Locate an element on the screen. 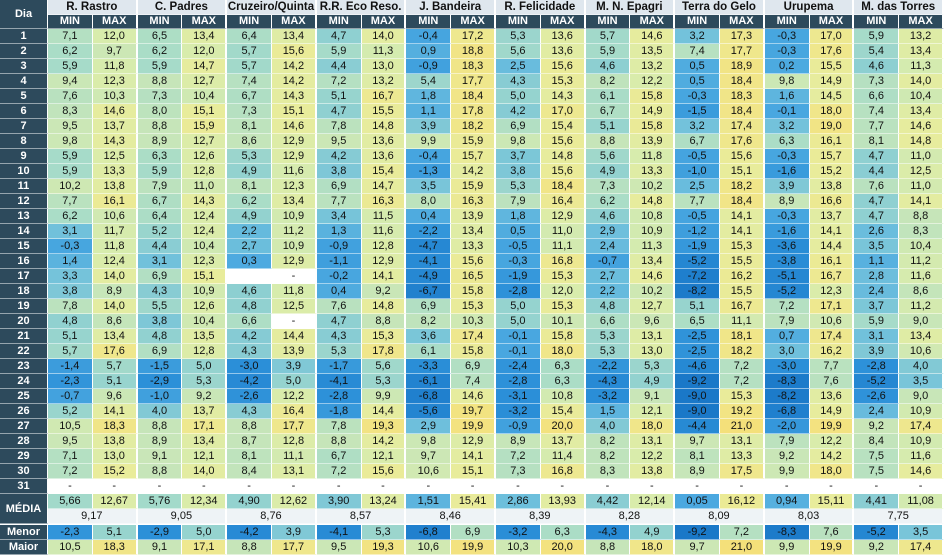 The height and width of the screenshot is (555, 944). max-value: 15,7 is located at coordinates (832, 156).